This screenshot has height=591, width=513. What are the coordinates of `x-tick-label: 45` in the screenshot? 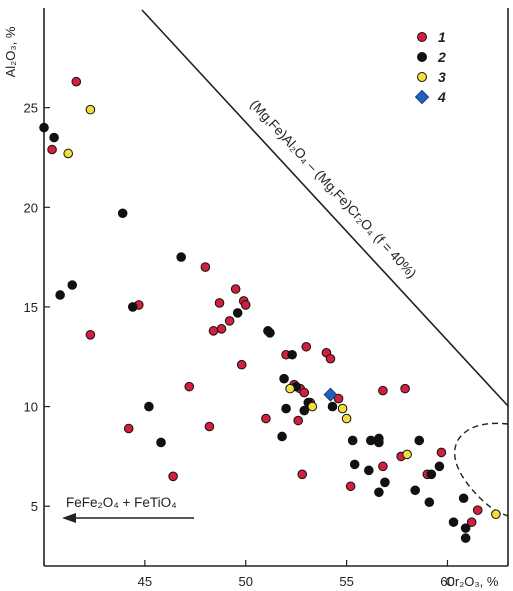 It's located at (145, 581).